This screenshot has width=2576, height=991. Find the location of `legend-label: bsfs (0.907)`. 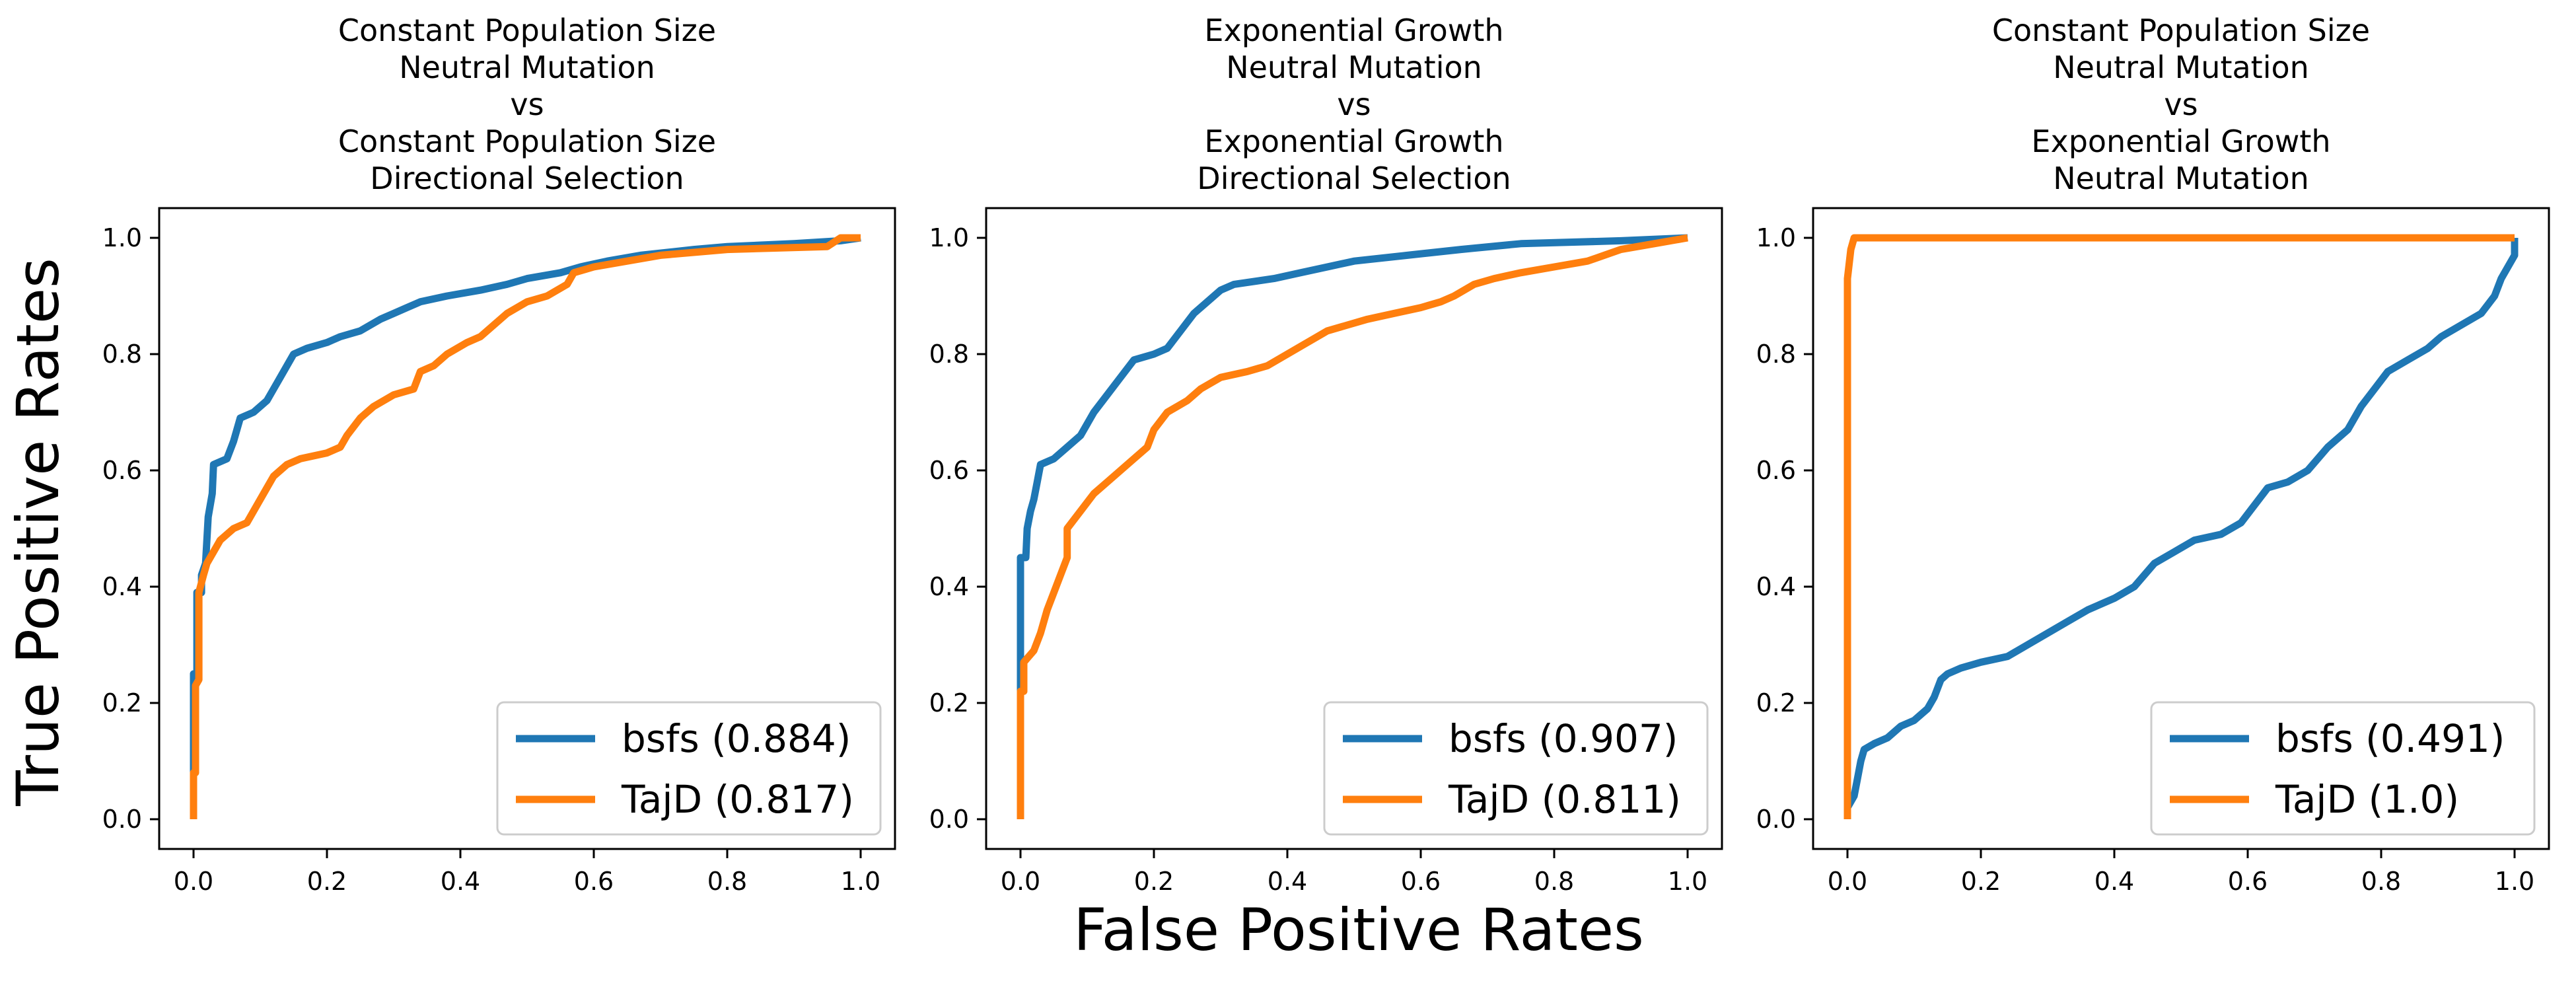

legend-label: bsfs (0.907) is located at coordinates (1564, 738).